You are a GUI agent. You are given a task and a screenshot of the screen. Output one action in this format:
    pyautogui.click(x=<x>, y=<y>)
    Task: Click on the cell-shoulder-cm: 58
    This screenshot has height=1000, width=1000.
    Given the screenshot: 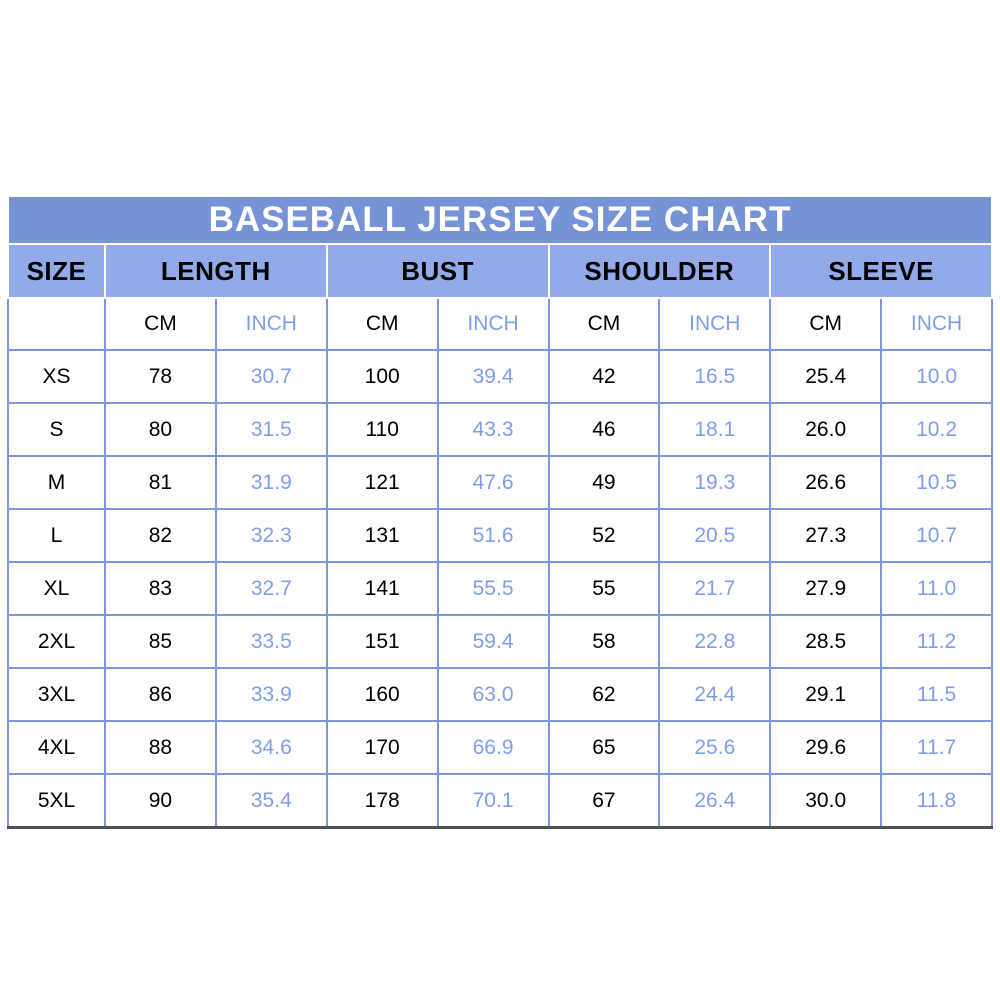 What is the action you would take?
    pyautogui.click(x=604, y=641)
    